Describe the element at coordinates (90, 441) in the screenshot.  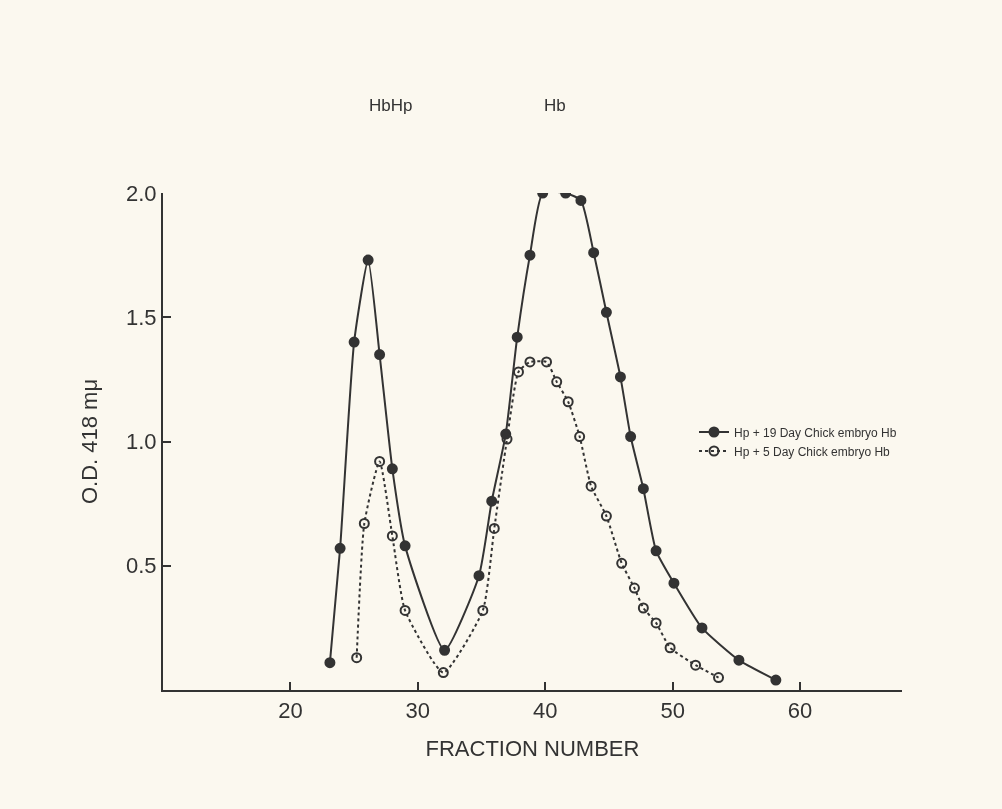
I see `y-axis-title: O.D. 418 mμ` at that location.